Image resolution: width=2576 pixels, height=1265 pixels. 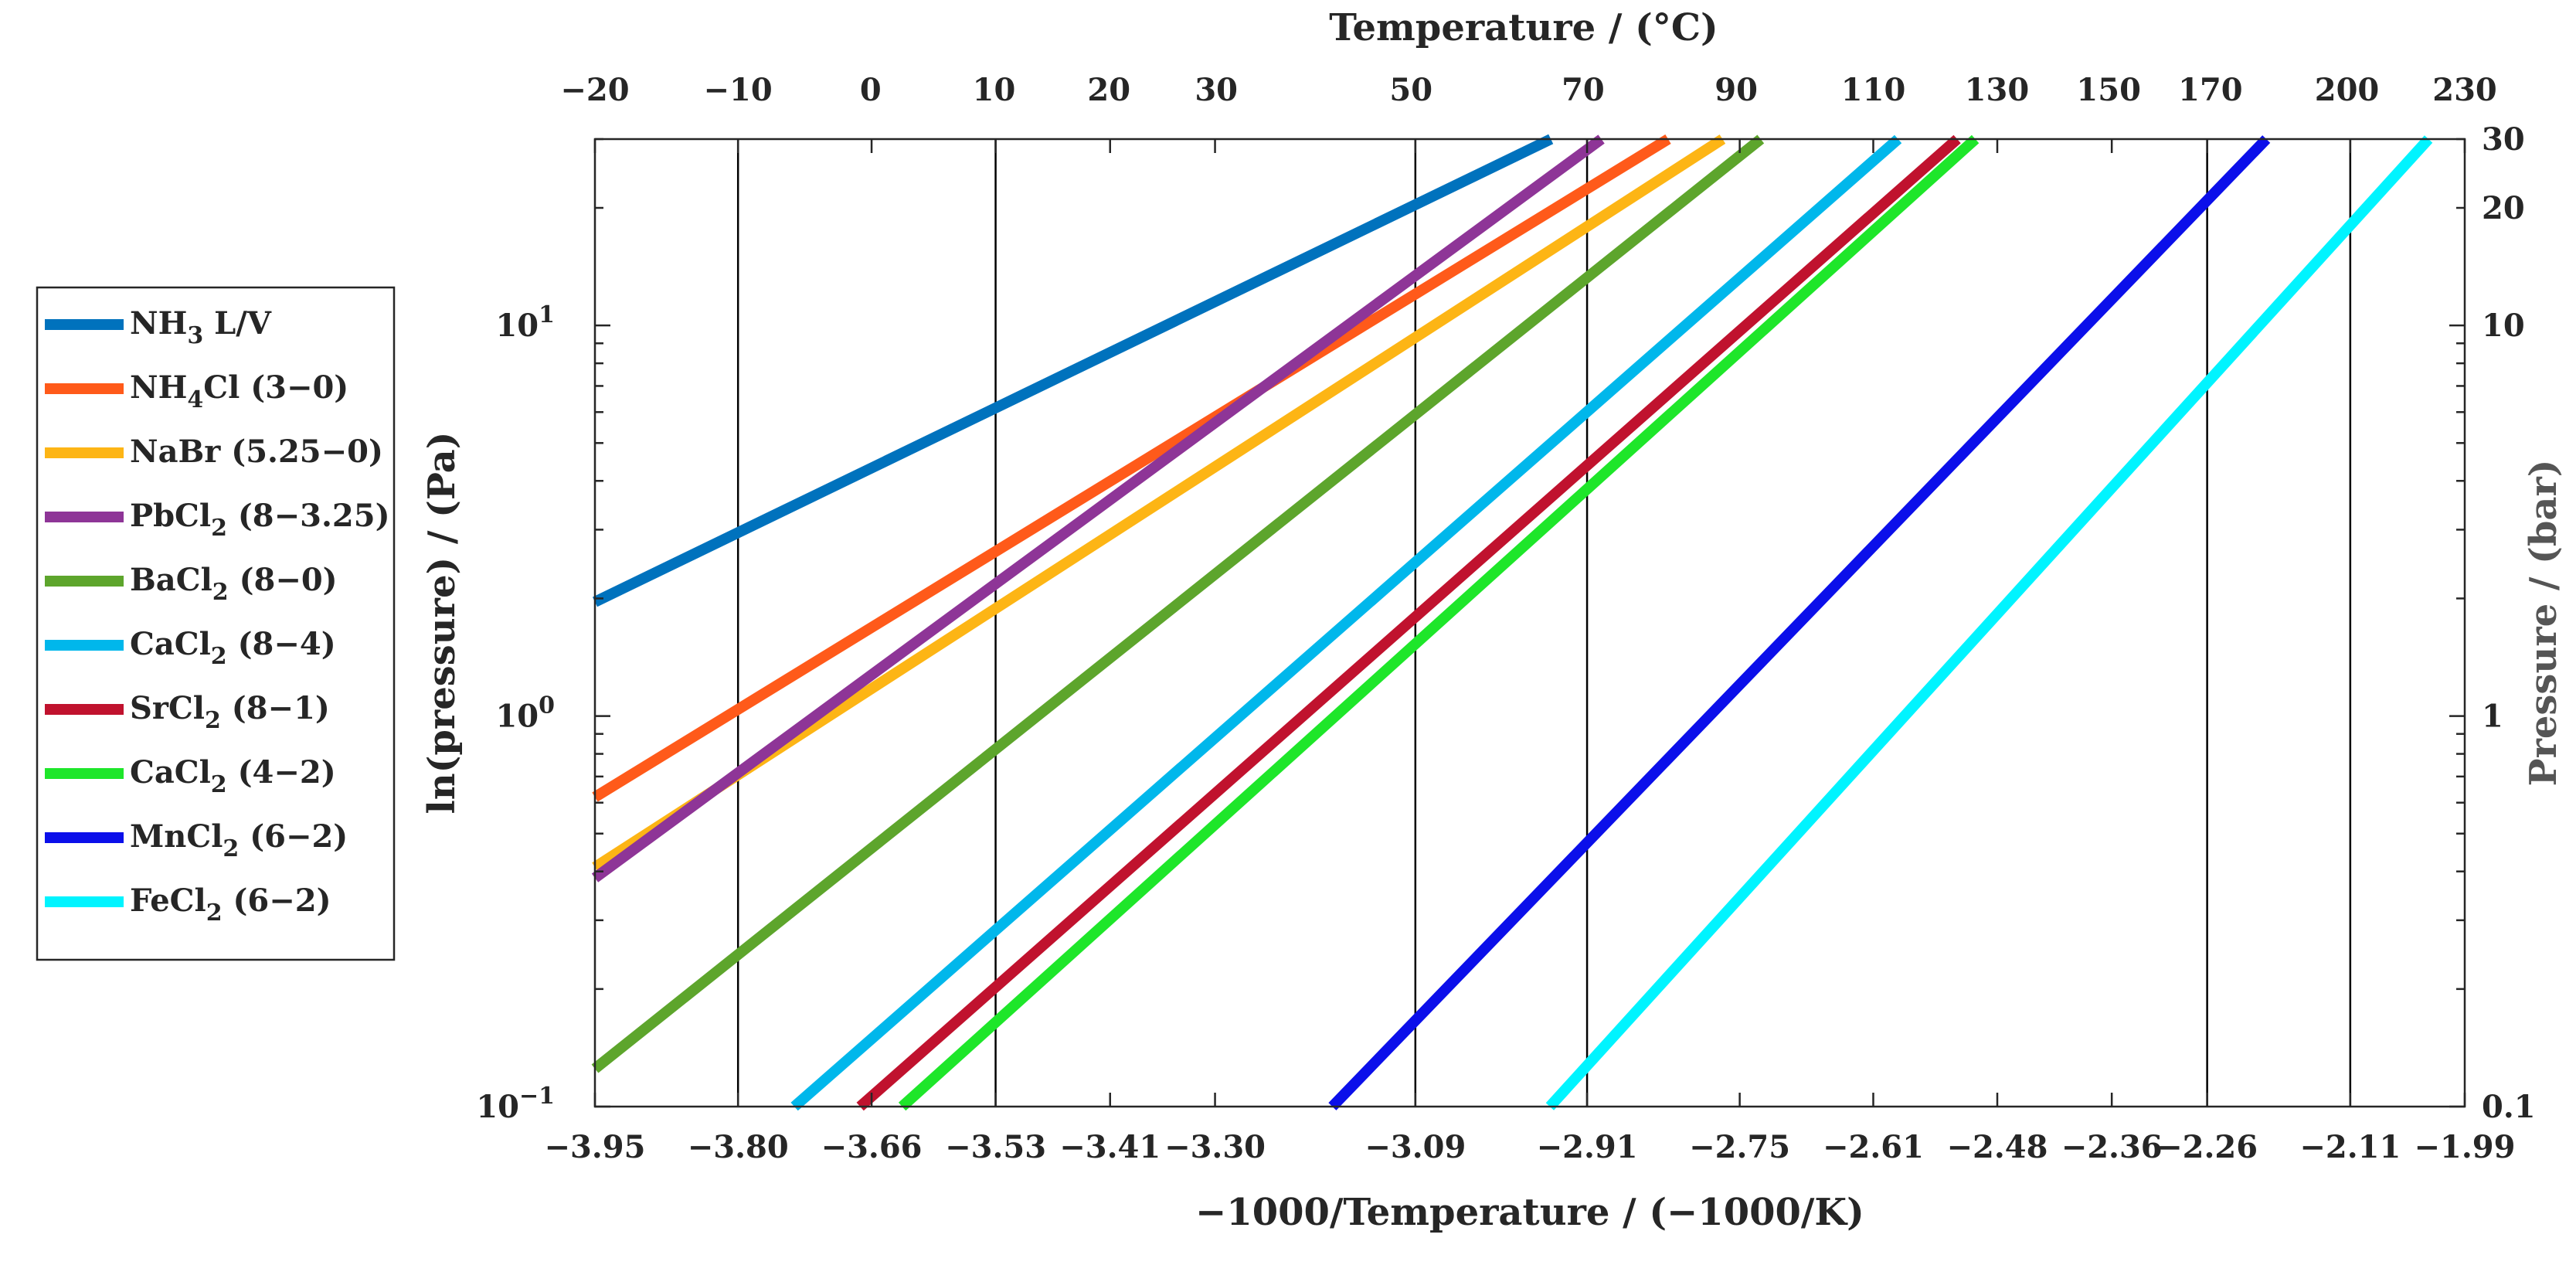 What do you see at coordinates (738, 1147) in the screenshot?
I see `x-tick-label-1: −3.80` at bounding box center [738, 1147].